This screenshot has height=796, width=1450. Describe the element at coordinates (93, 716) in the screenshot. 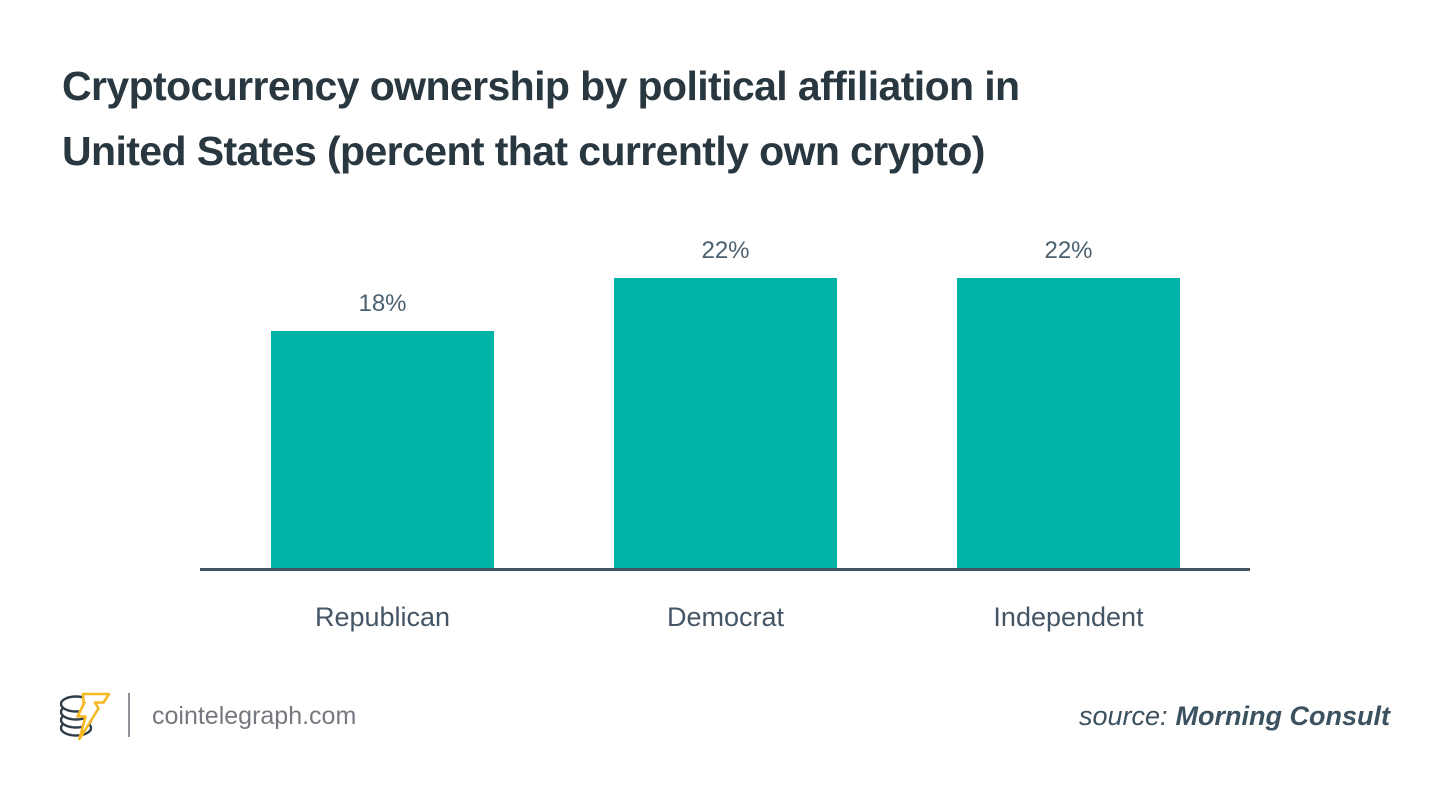

I see `lightning-bolt-icon` at that location.